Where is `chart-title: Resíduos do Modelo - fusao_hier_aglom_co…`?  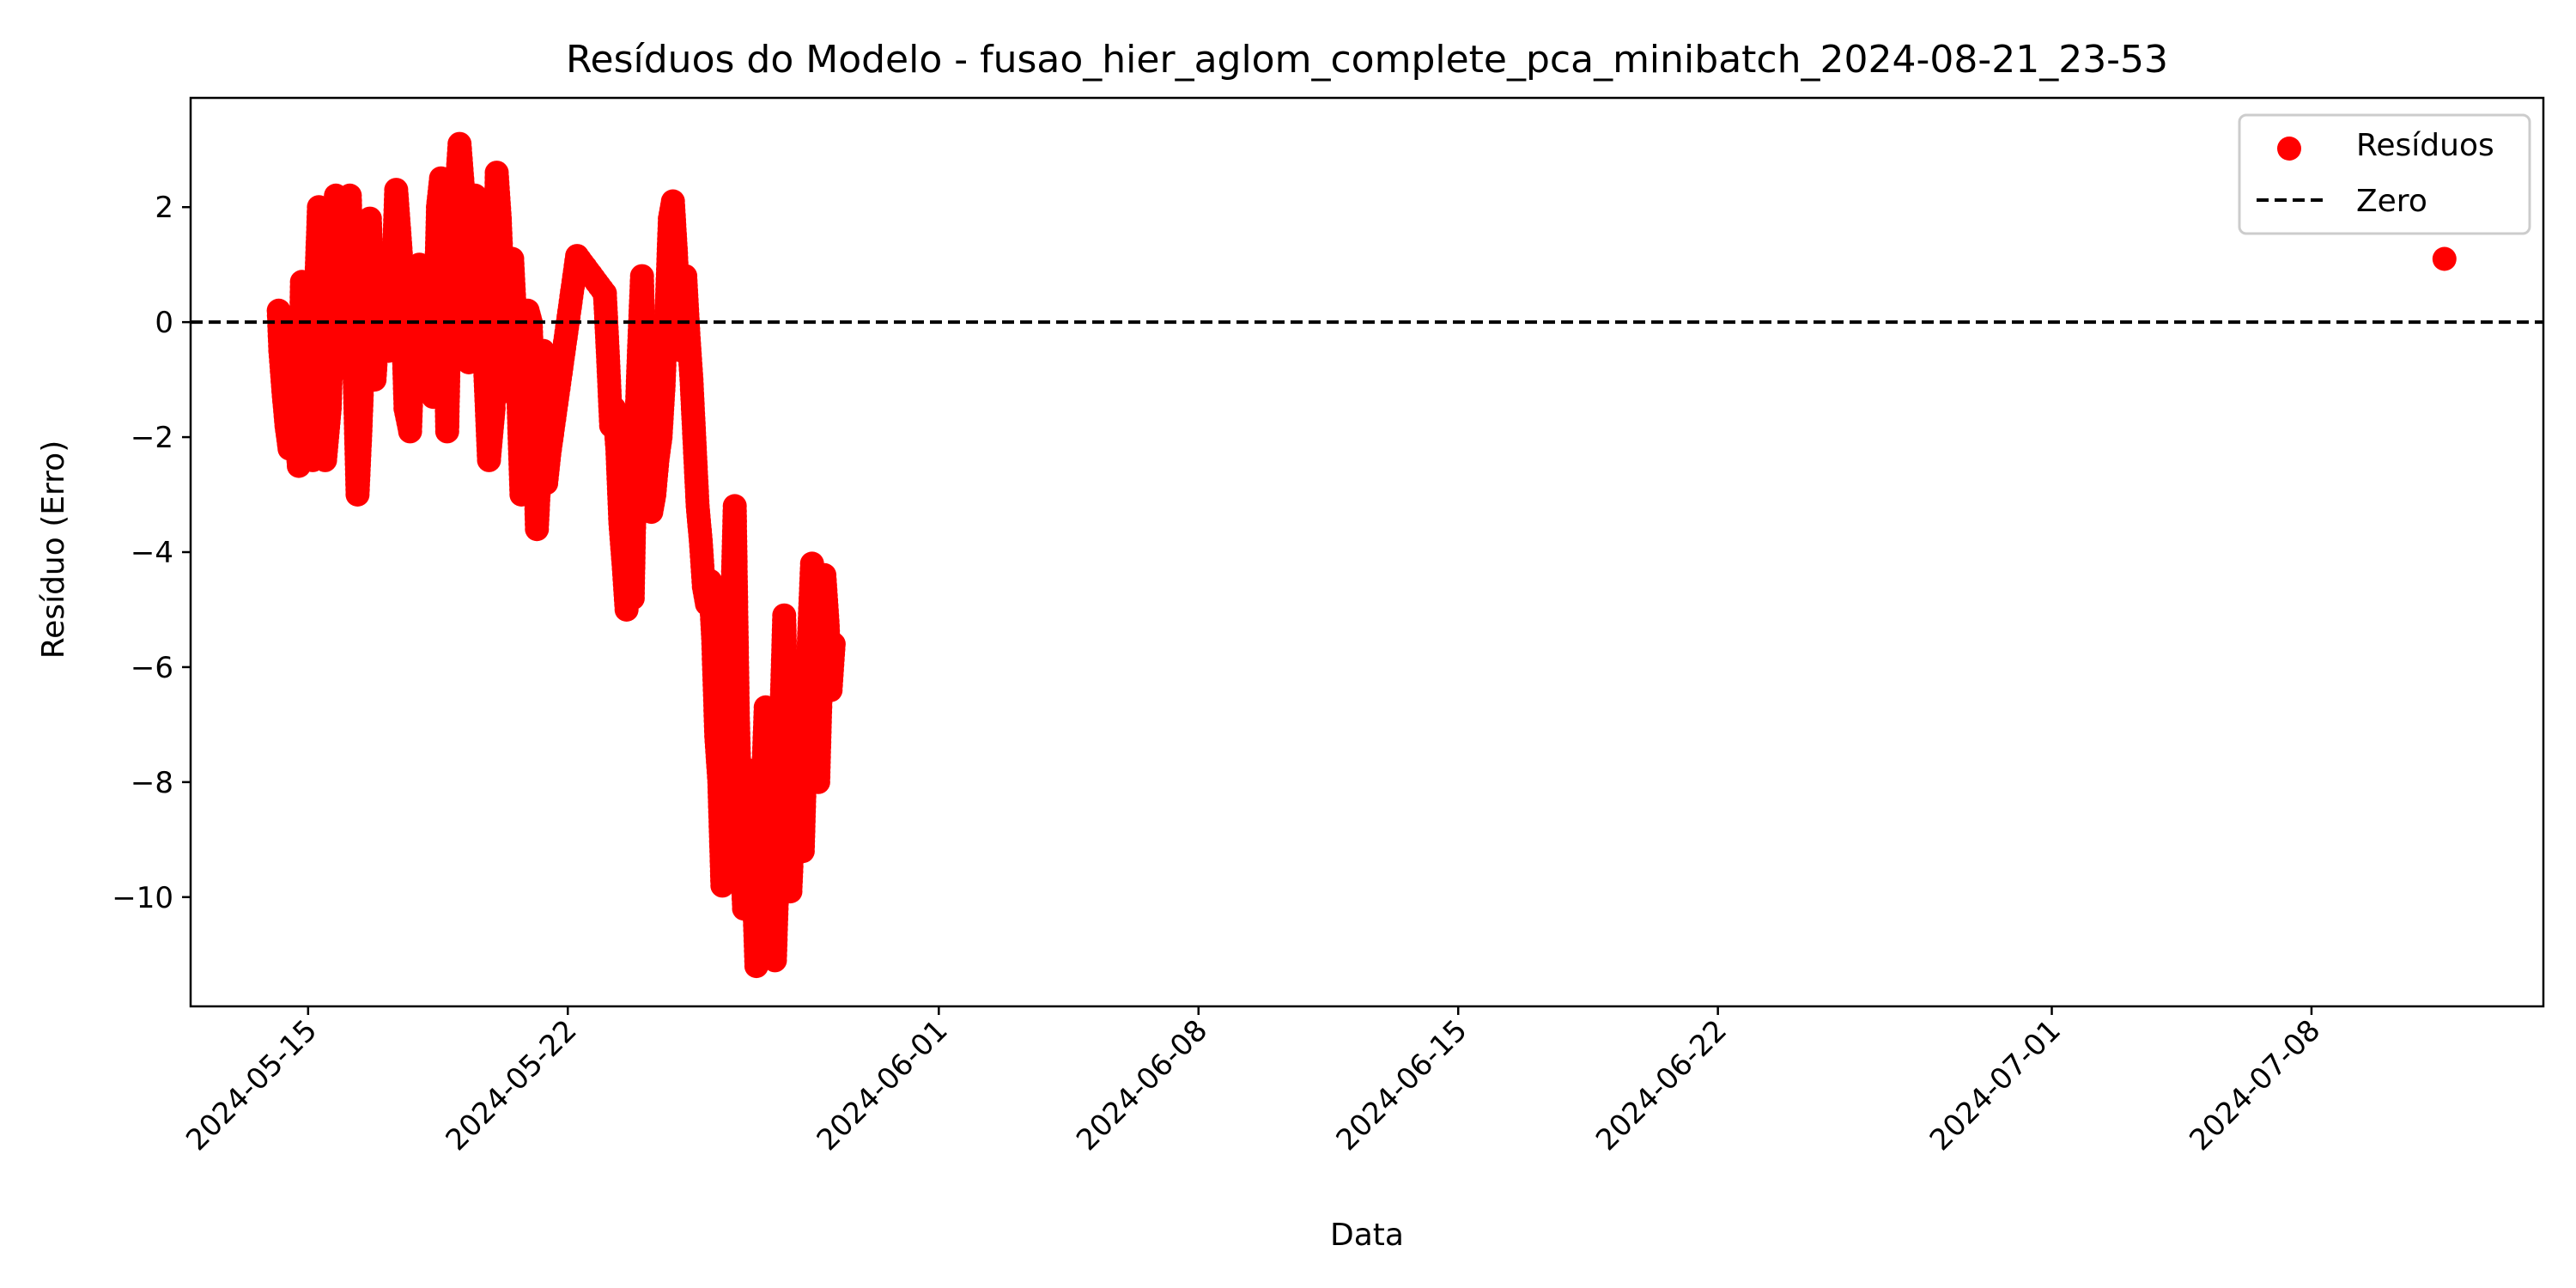 chart-title: Resíduos do Modelo - fusao_hier_aglom_co… is located at coordinates (1367, 60).